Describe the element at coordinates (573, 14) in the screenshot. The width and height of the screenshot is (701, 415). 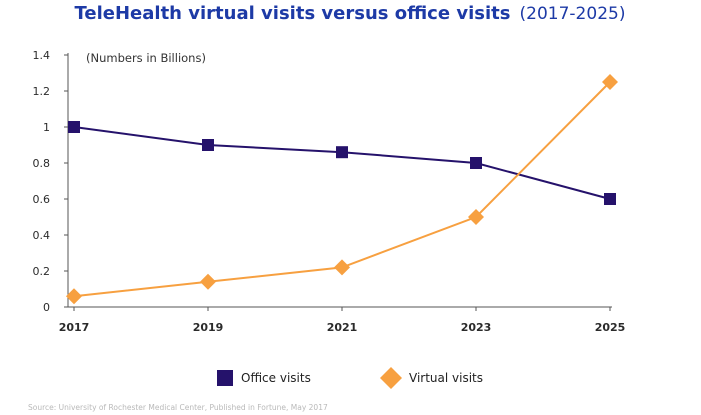
I see `chart-title-suffix: (2017-2025)` at that location.